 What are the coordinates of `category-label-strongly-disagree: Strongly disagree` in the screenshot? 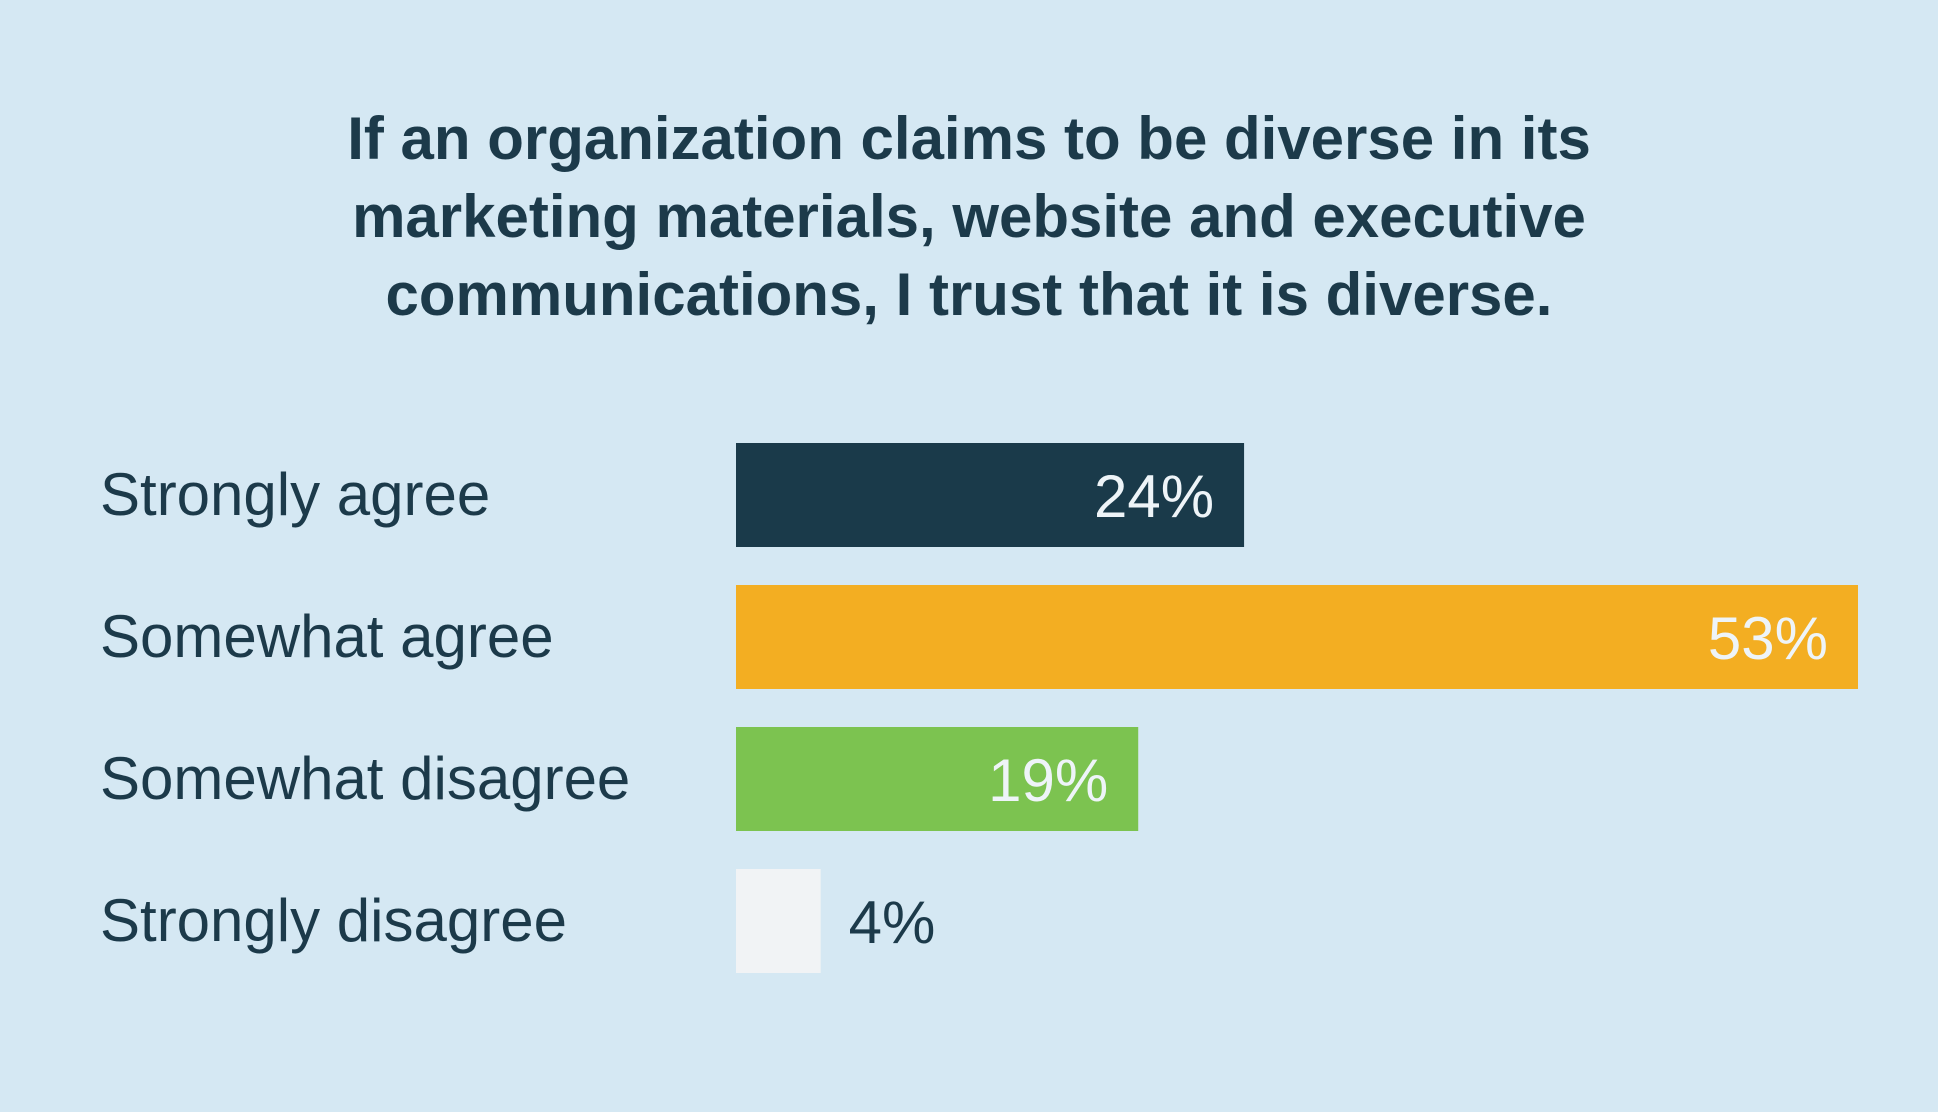 It's located at (333, 920).